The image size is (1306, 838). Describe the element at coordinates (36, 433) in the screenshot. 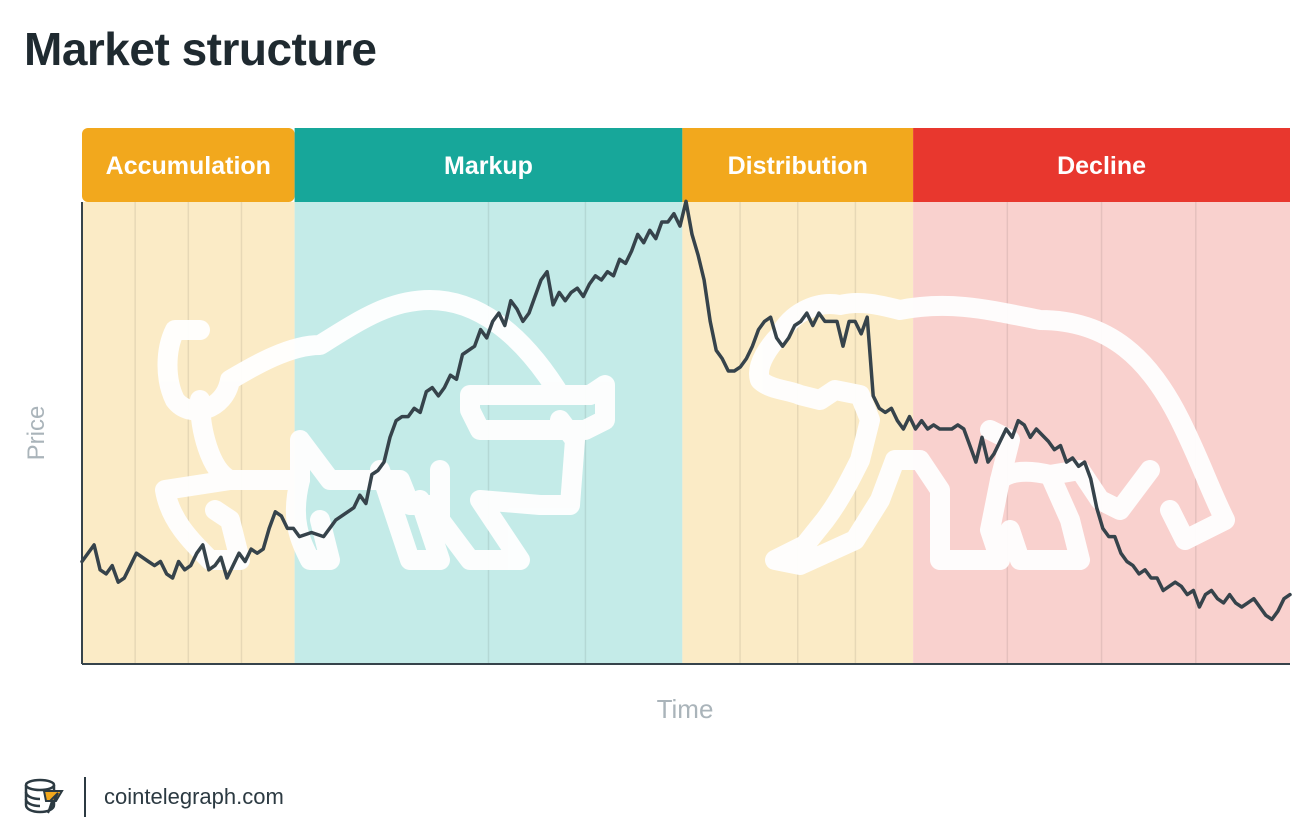

I see `y-axis-label: Price` at that location.